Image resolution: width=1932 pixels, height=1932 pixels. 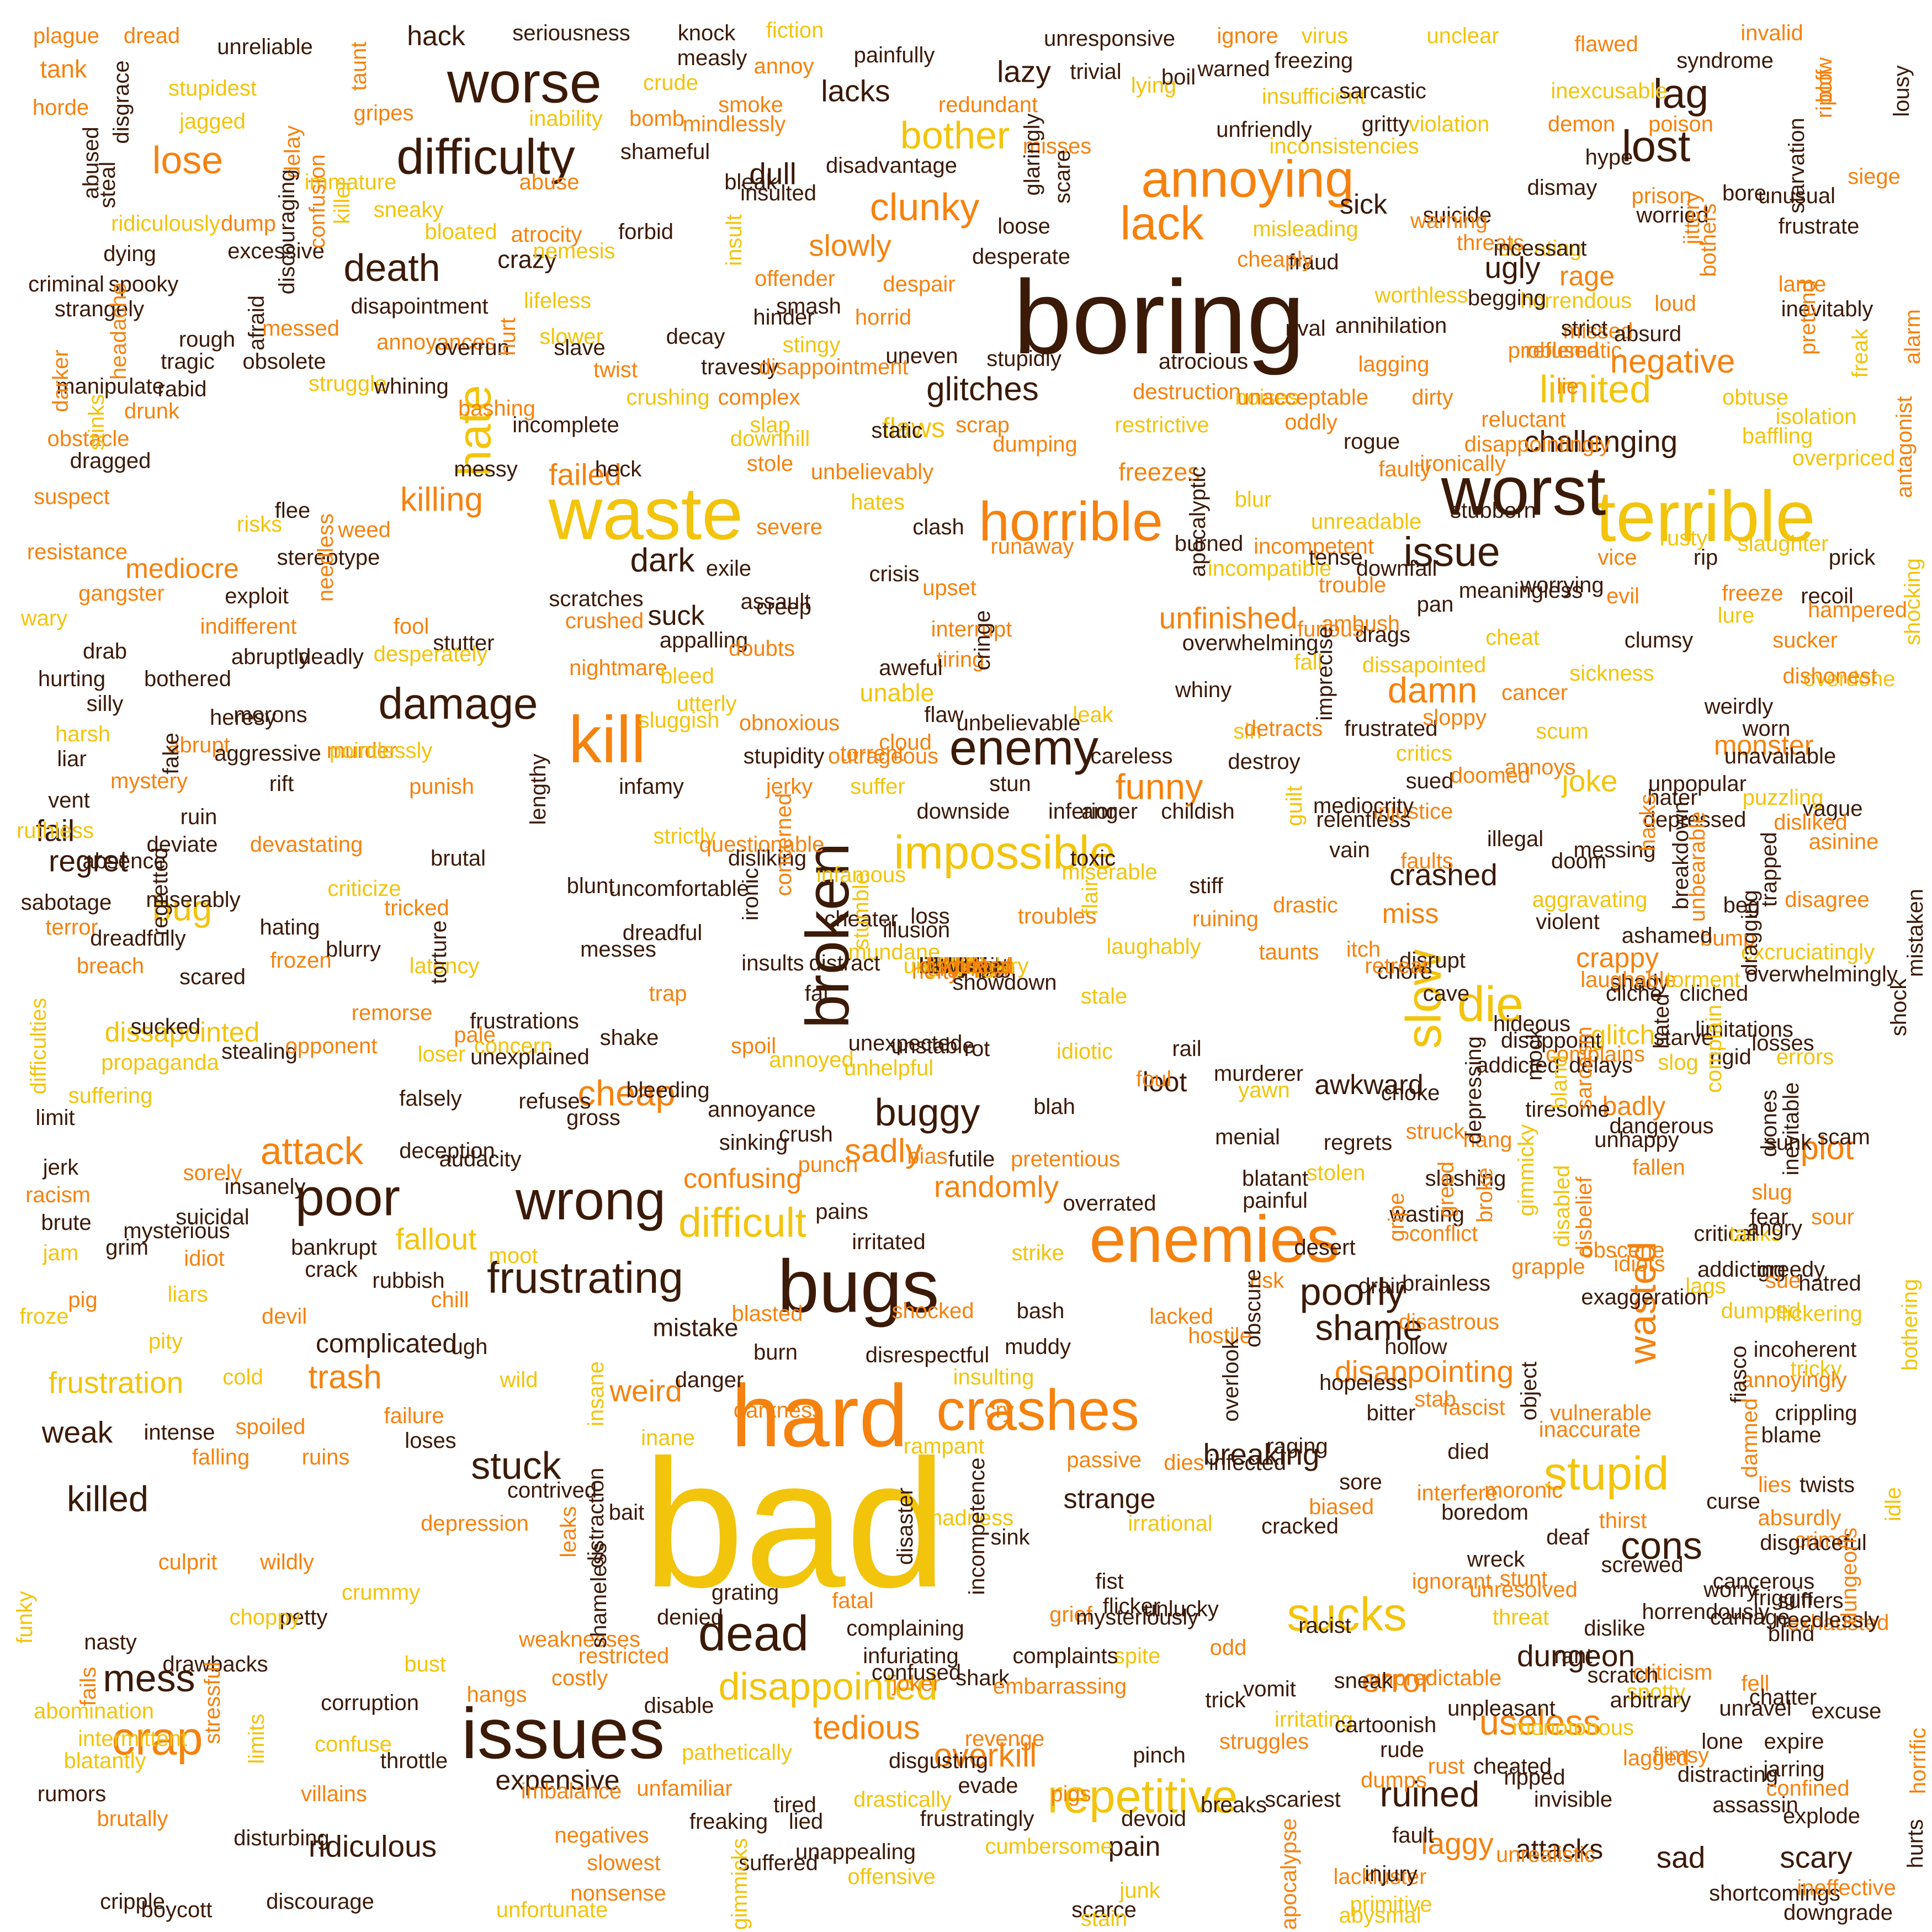 I want to click on word-bloody: bloody, so click(x=966, y=966).